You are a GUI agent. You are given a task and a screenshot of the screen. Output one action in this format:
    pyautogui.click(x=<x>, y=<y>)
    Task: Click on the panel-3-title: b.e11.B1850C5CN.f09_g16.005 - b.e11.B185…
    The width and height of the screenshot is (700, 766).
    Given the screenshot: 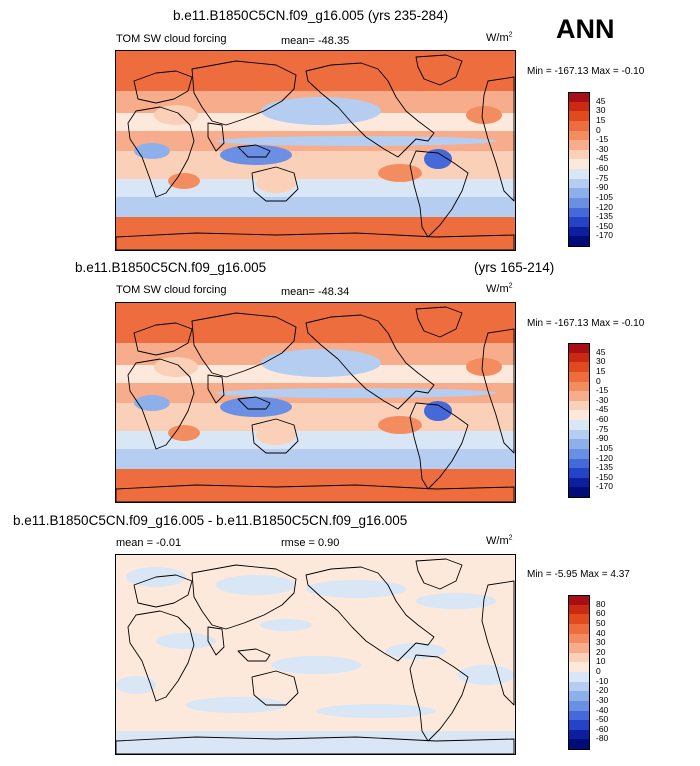 What is the action you would take?
    pyautogui.click(x=210, y=520)
    